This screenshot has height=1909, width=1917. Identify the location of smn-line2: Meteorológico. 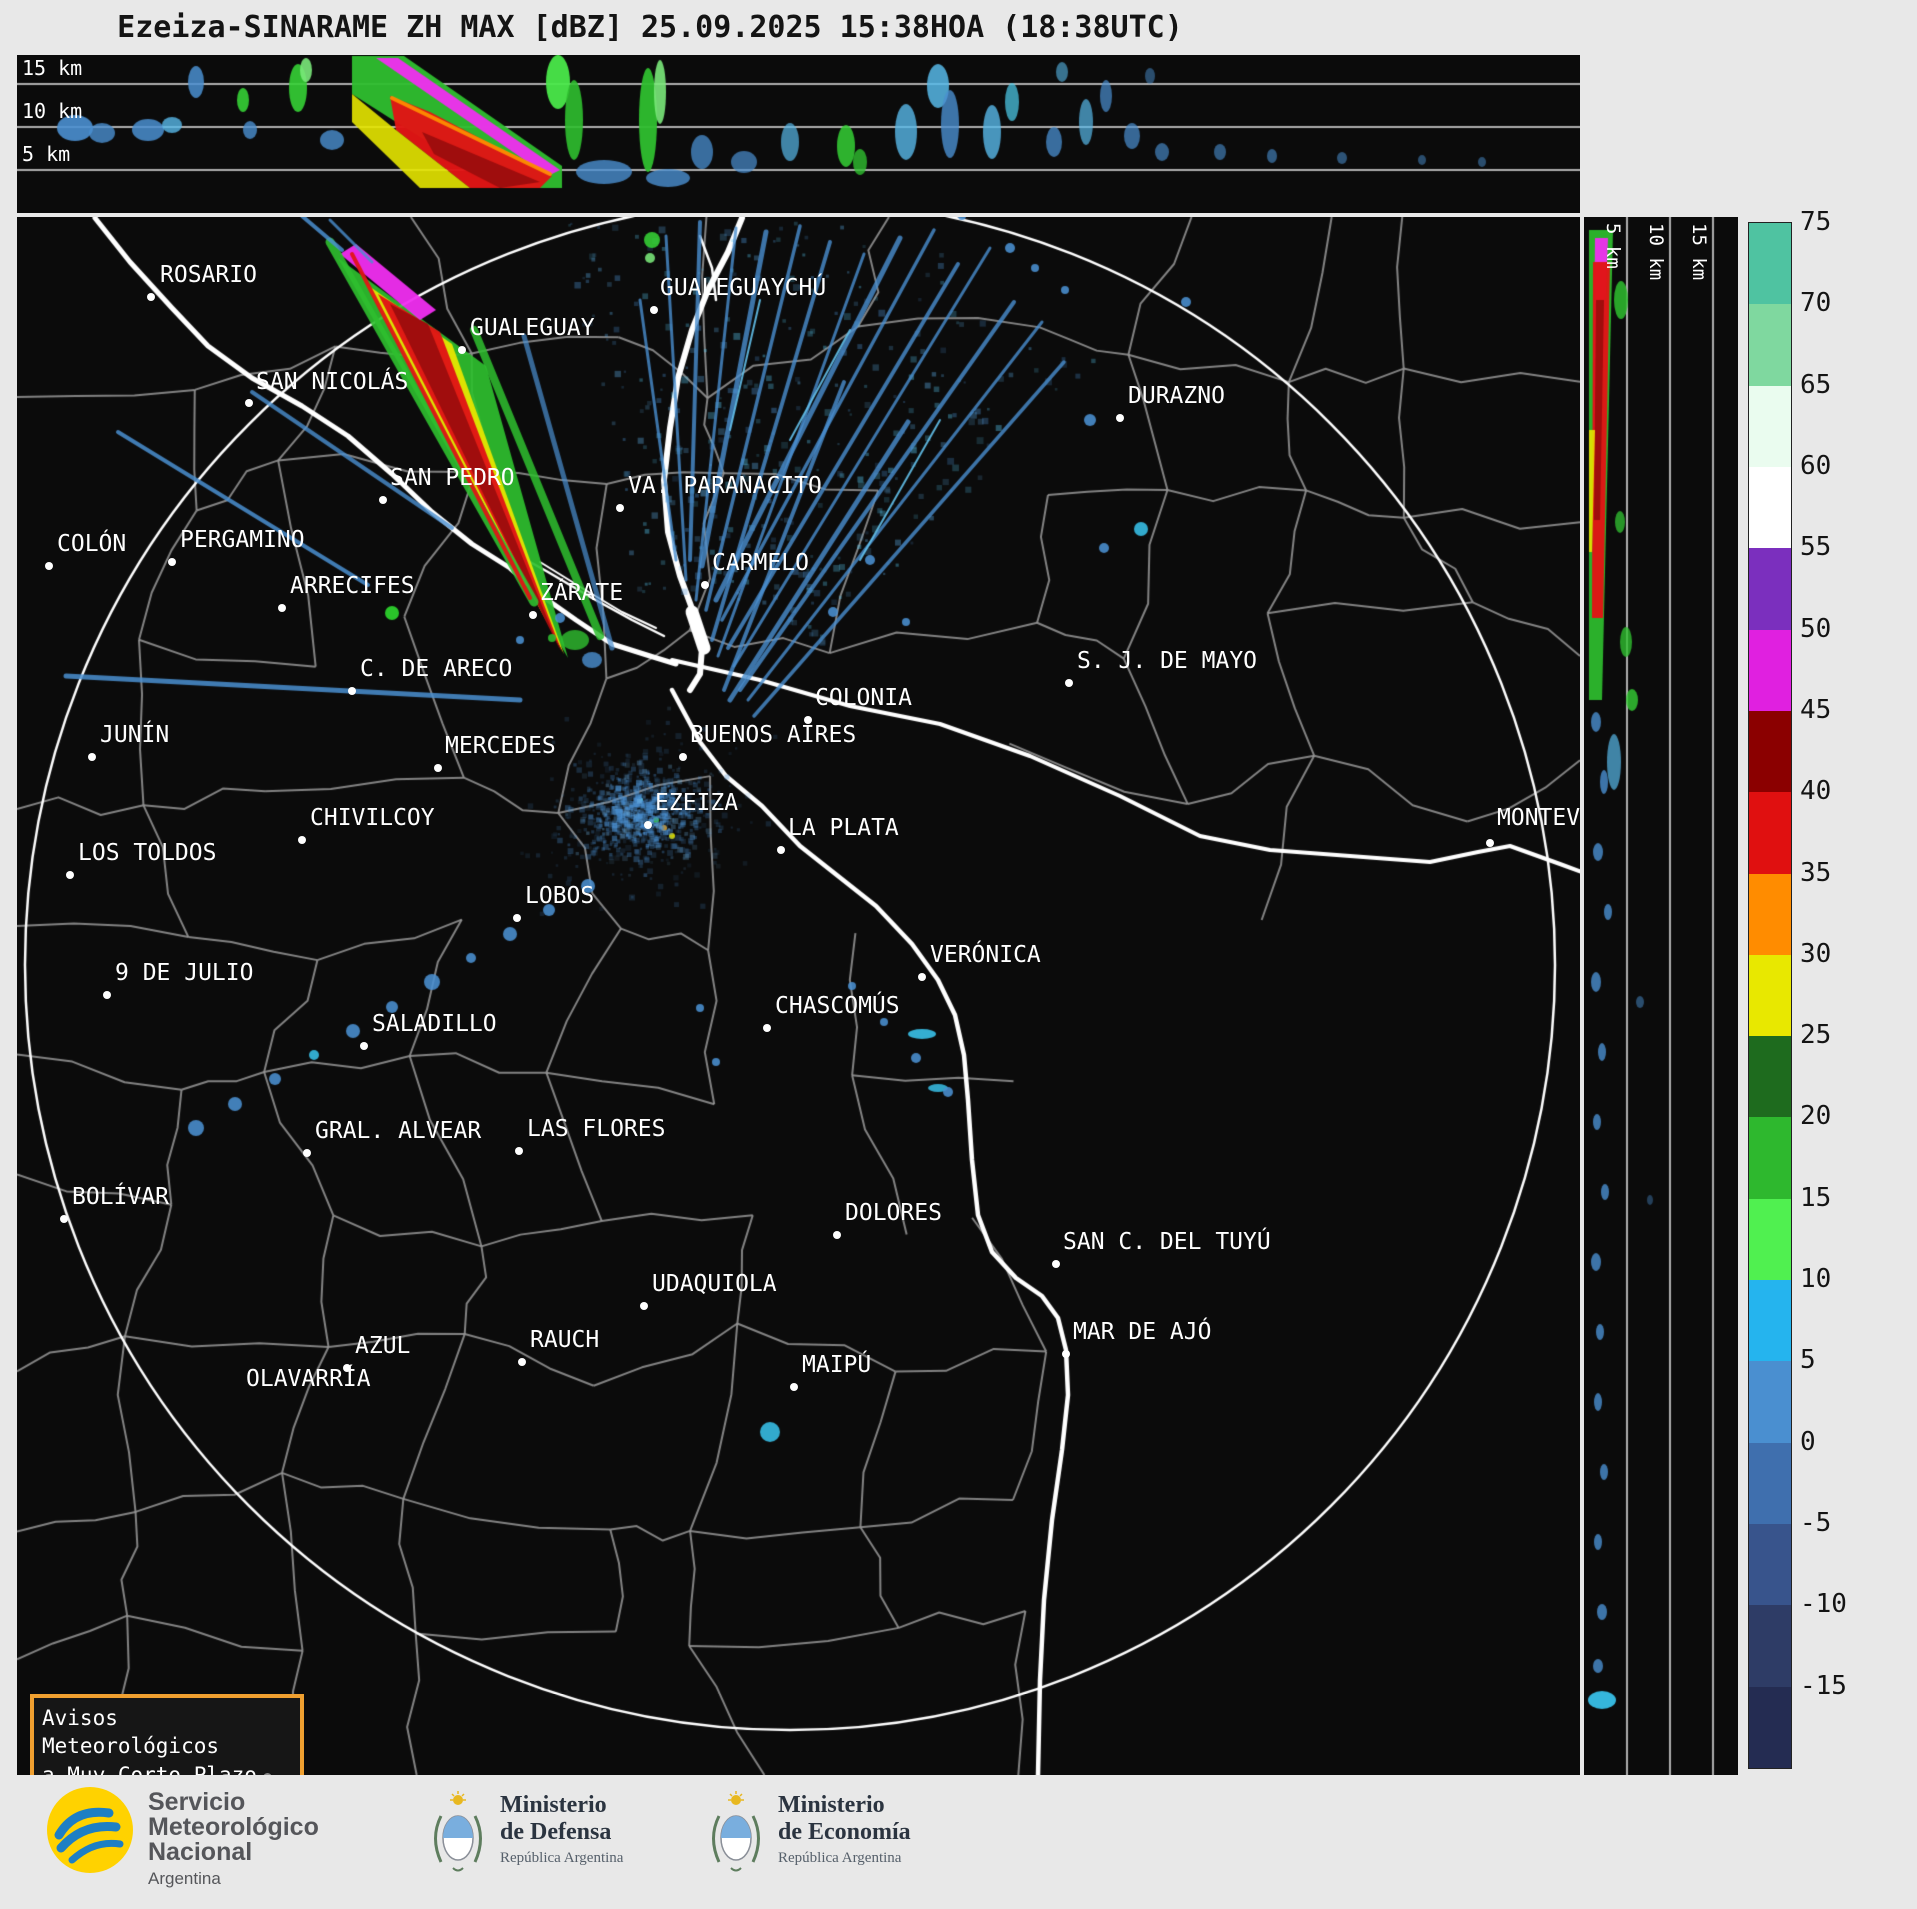
(233, 1827).